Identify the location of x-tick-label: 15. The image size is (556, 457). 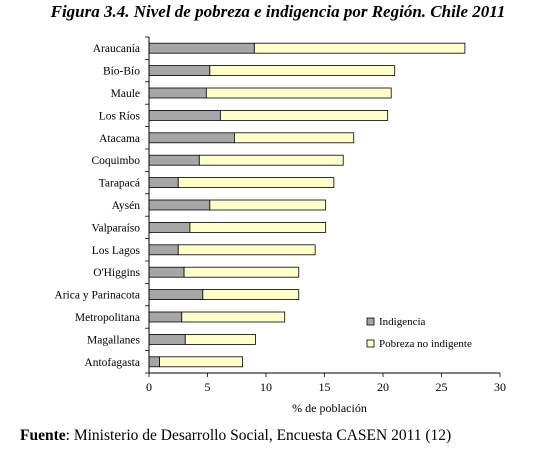
(325, 387).